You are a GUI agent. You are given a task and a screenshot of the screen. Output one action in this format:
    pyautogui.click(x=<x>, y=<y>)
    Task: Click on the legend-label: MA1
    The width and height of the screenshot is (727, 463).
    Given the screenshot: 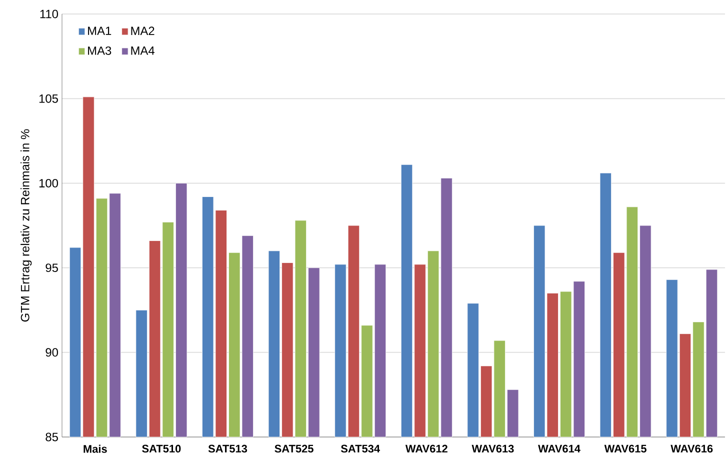 What is the action you would take?
    pyautogui.click(x=100, y=30)
    